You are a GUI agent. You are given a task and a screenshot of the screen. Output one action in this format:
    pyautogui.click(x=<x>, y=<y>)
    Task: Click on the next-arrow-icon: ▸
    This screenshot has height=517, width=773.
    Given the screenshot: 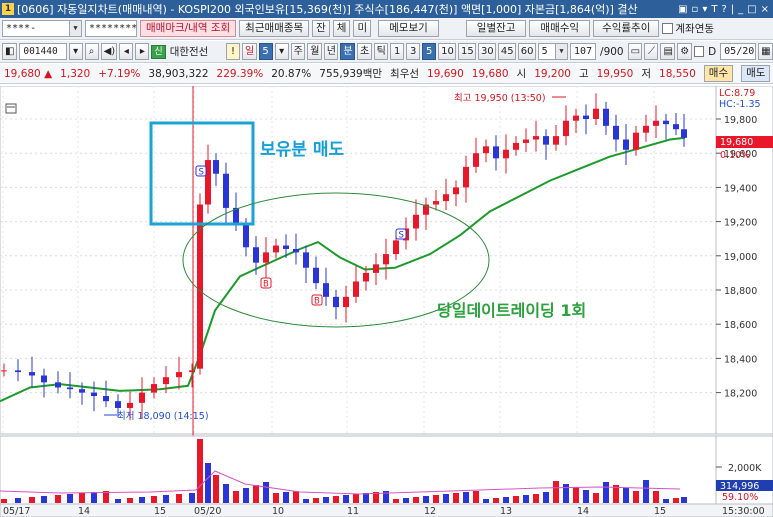 What is the action you would take?
    pyautogui.click(x=142, y=51)
    